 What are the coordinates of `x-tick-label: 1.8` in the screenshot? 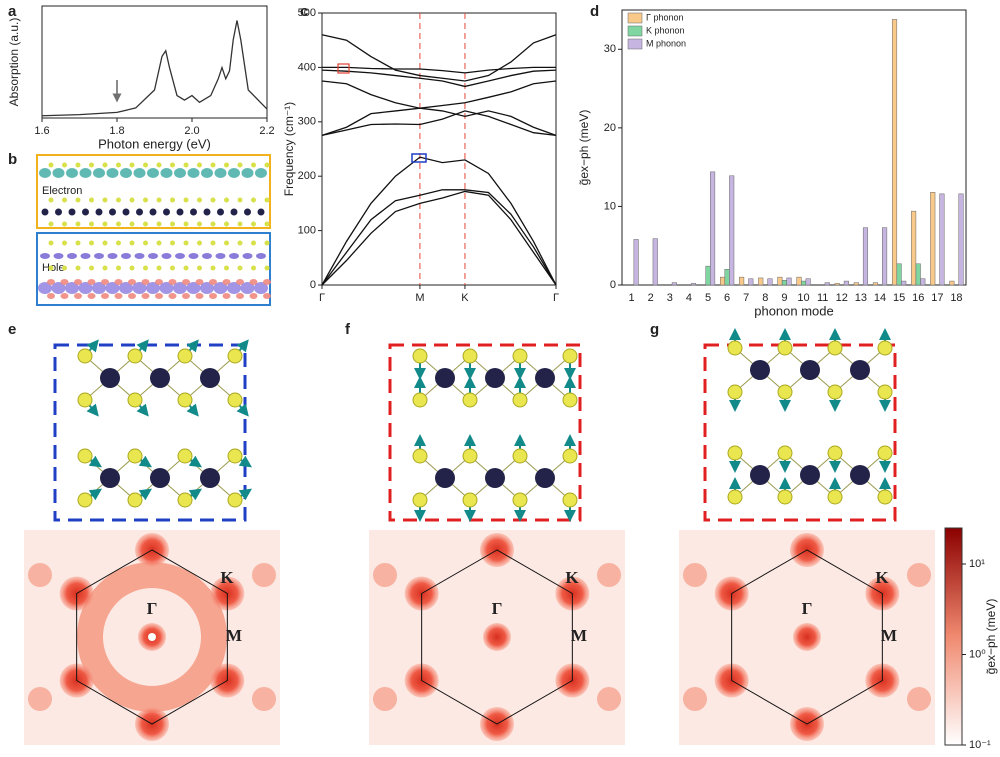 It's located at (116, 131).